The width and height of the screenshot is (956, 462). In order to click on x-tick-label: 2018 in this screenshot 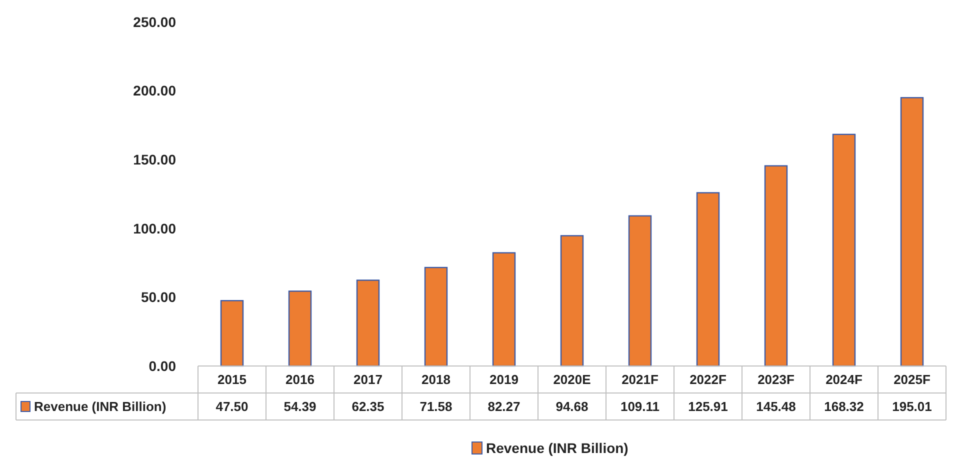, I will do `click(436, 380)`.